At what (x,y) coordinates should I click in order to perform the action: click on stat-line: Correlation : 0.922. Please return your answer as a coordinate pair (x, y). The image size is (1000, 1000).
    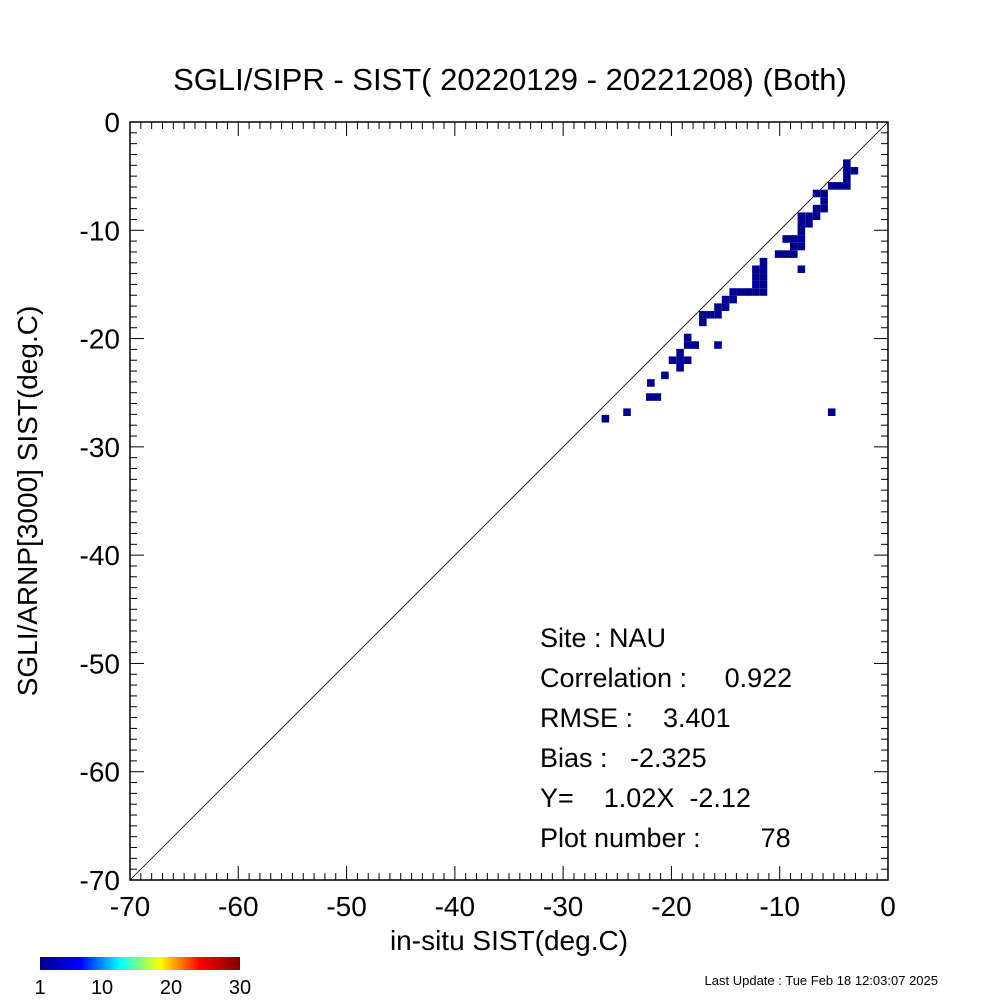
    Looking at the image, I should click on (666, 678).